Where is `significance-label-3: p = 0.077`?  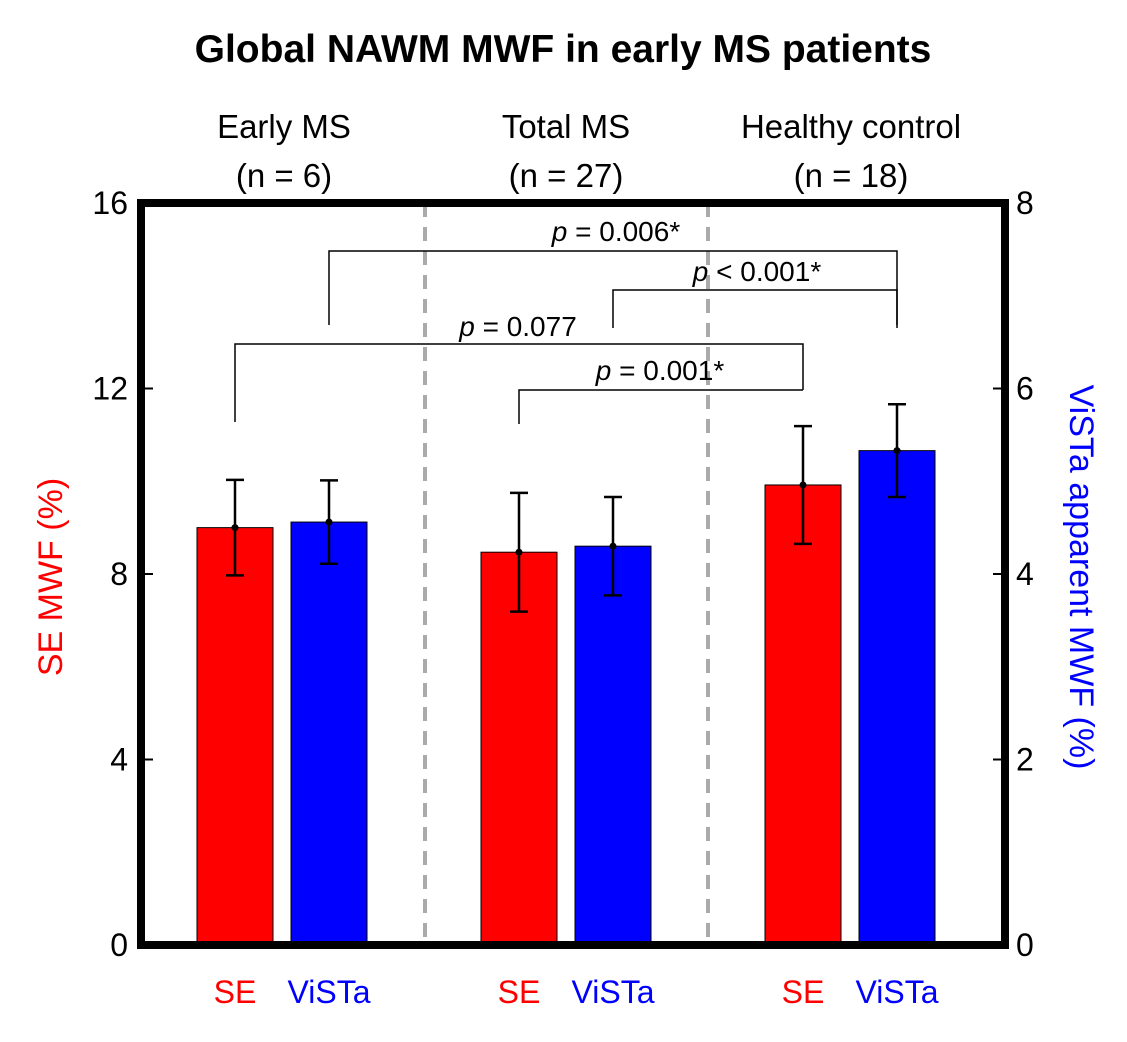
significance-label-3: p = 0.077 is located at coordinates (517, 326).